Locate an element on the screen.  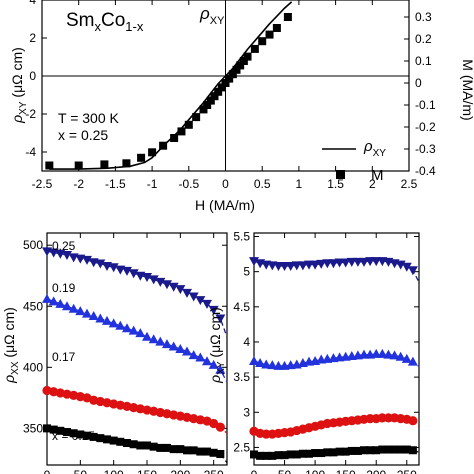
x-tick-label: 100 is located at coordinates (114, 471).